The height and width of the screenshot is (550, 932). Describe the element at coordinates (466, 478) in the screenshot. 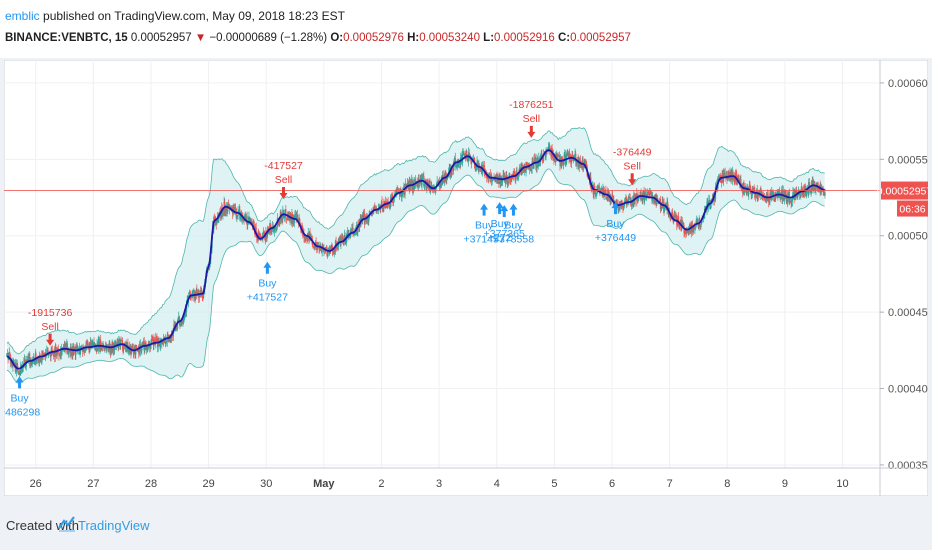

I see `x-axis: 26 27 28 29 30 May 2 3 4 5 6 7 8 9 10` at that location.